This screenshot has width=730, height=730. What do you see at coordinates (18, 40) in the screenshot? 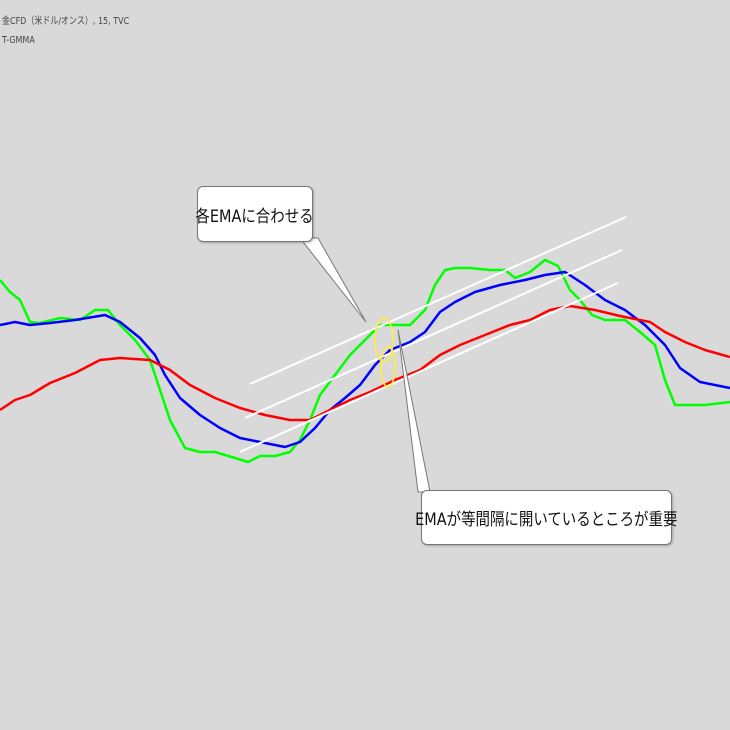
I see `indicator-label: T-GMMA` at bounding box center [18, 40].